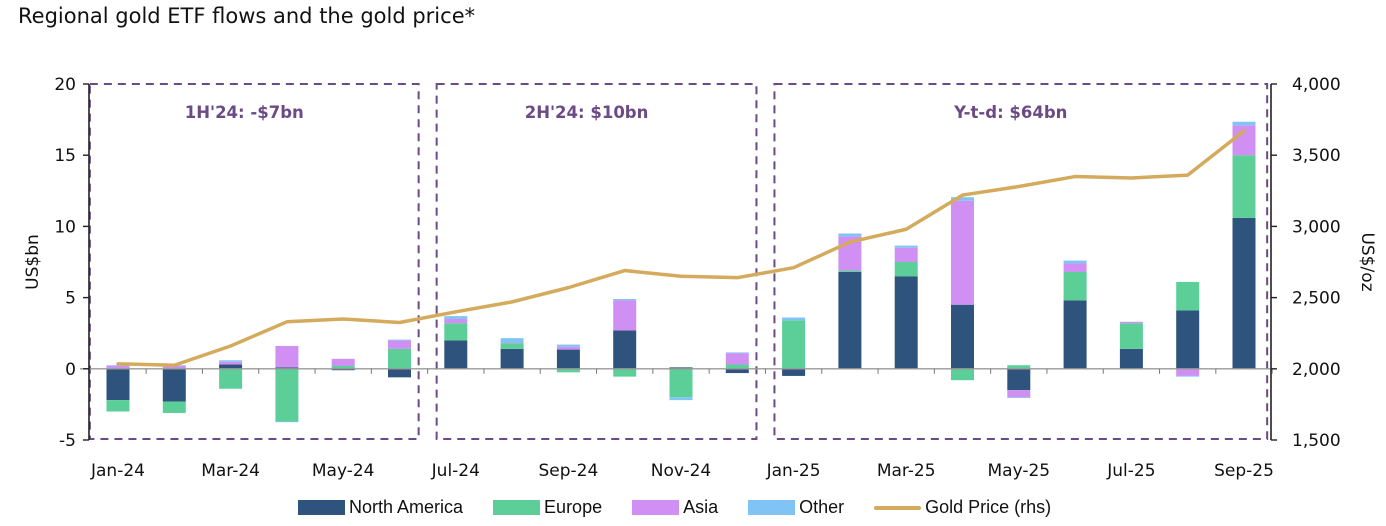 The width and height of the screenshot is (1386, 526). What do you see at coordinates (321, 507) in the screenshot?
I see `legend-swatch-north-america` at bounding box center [321, 507].